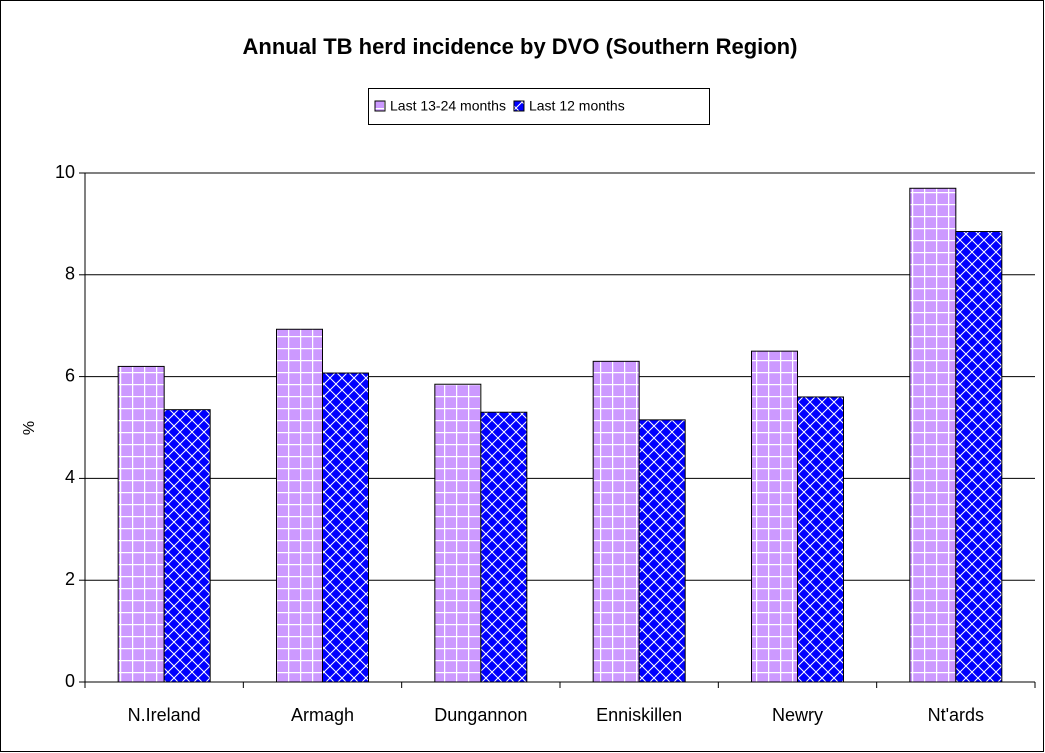 This screenshot has height=753, width=1045. I want to click on legend-label: Last 12 months, so click(577, 106).